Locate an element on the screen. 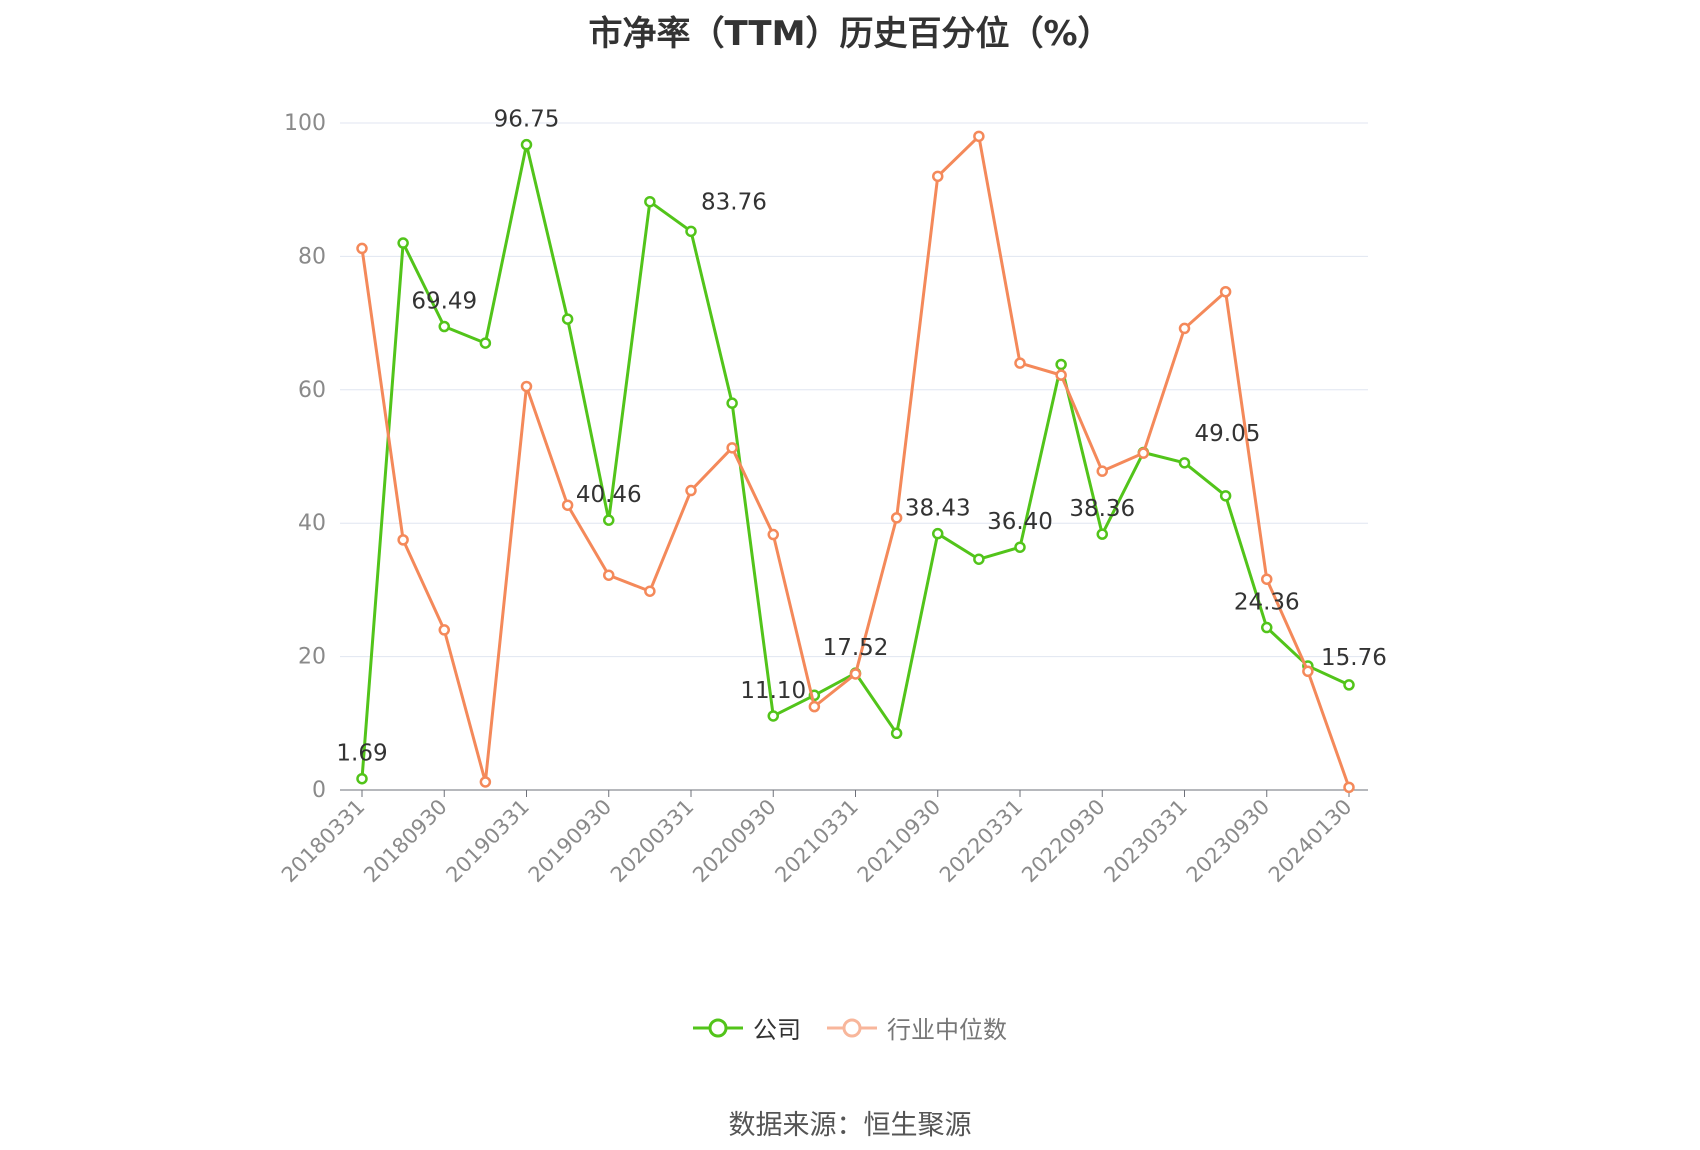  legend-label-industry-median: 行业中位数 is located at coordinates (947, 1030).